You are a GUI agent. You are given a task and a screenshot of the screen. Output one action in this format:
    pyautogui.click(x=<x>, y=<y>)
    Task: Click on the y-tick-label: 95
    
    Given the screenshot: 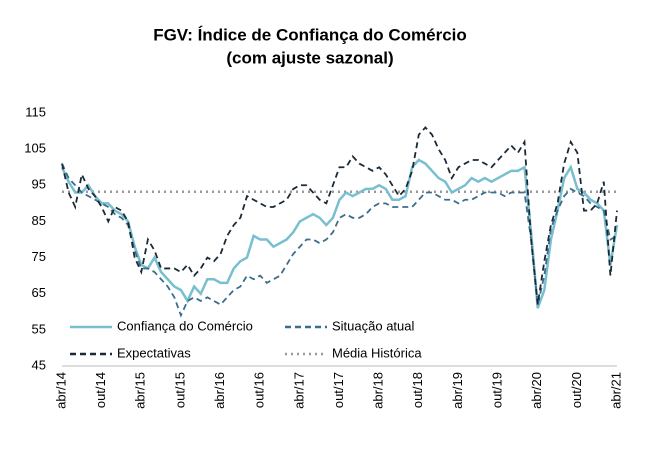 What is the action you would take?
    pyautogui.click(x=39, y=184)
    